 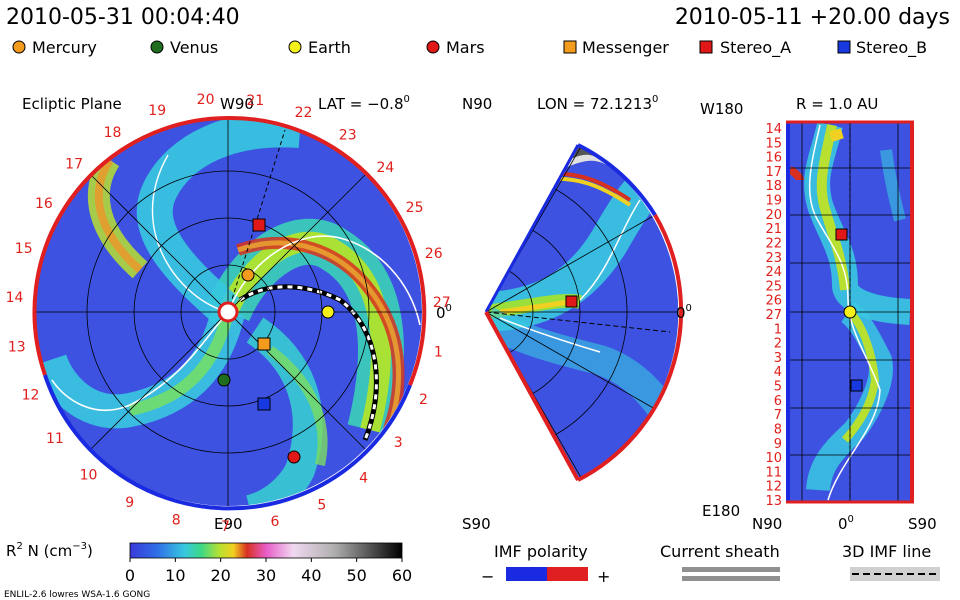 What do you see at coordinates (773, 186) in the screenshot?
I see `radial-carrington-label: 18` at bounding box center [773, 186].